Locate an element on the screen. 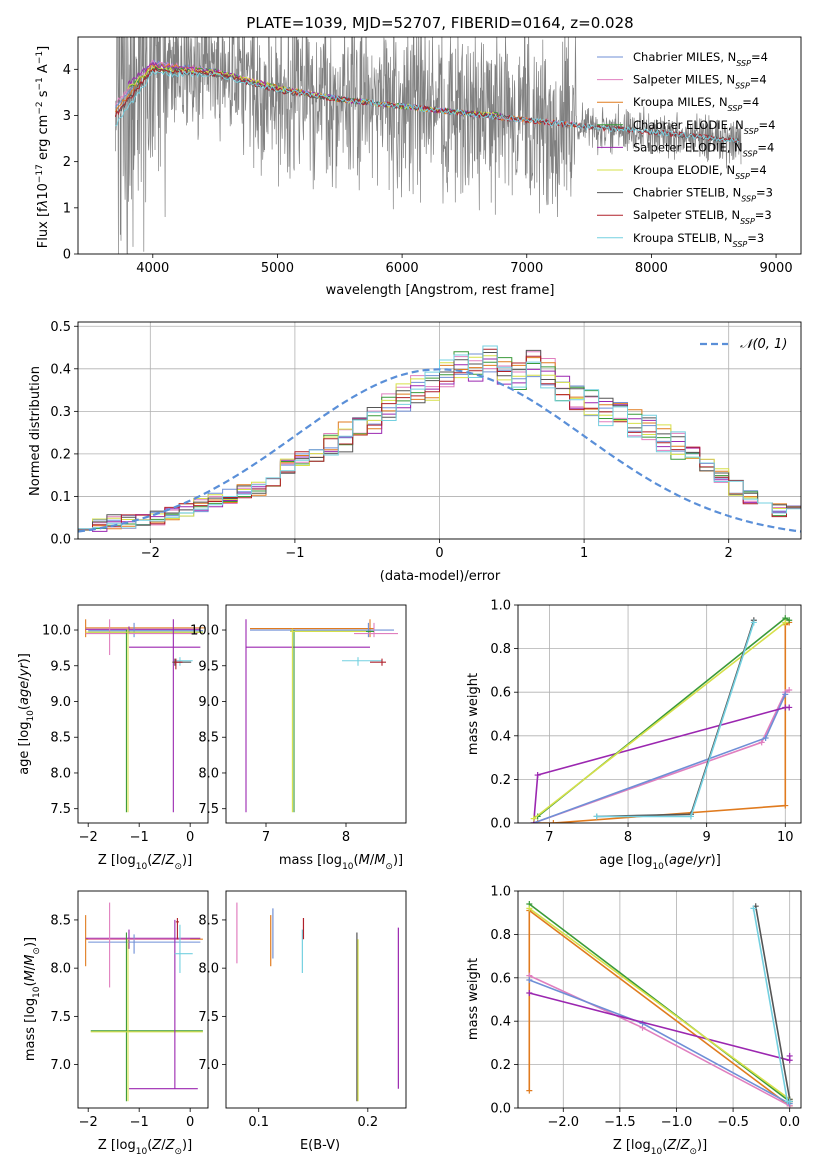  observed-spectrum-line is located at coordinates (428, 145).